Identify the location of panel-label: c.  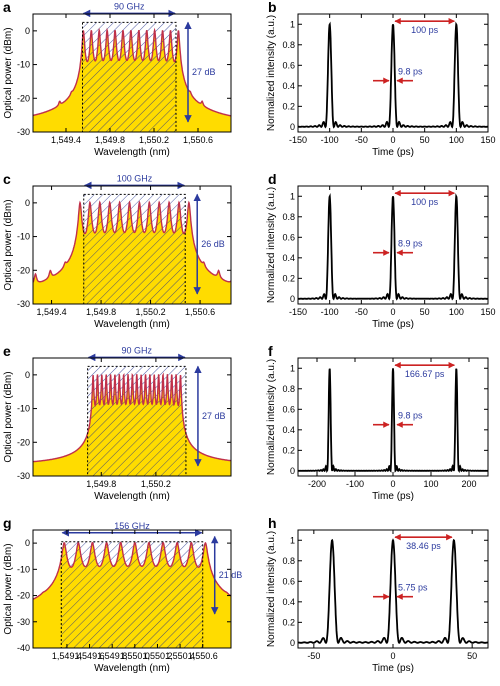
(7, 179).